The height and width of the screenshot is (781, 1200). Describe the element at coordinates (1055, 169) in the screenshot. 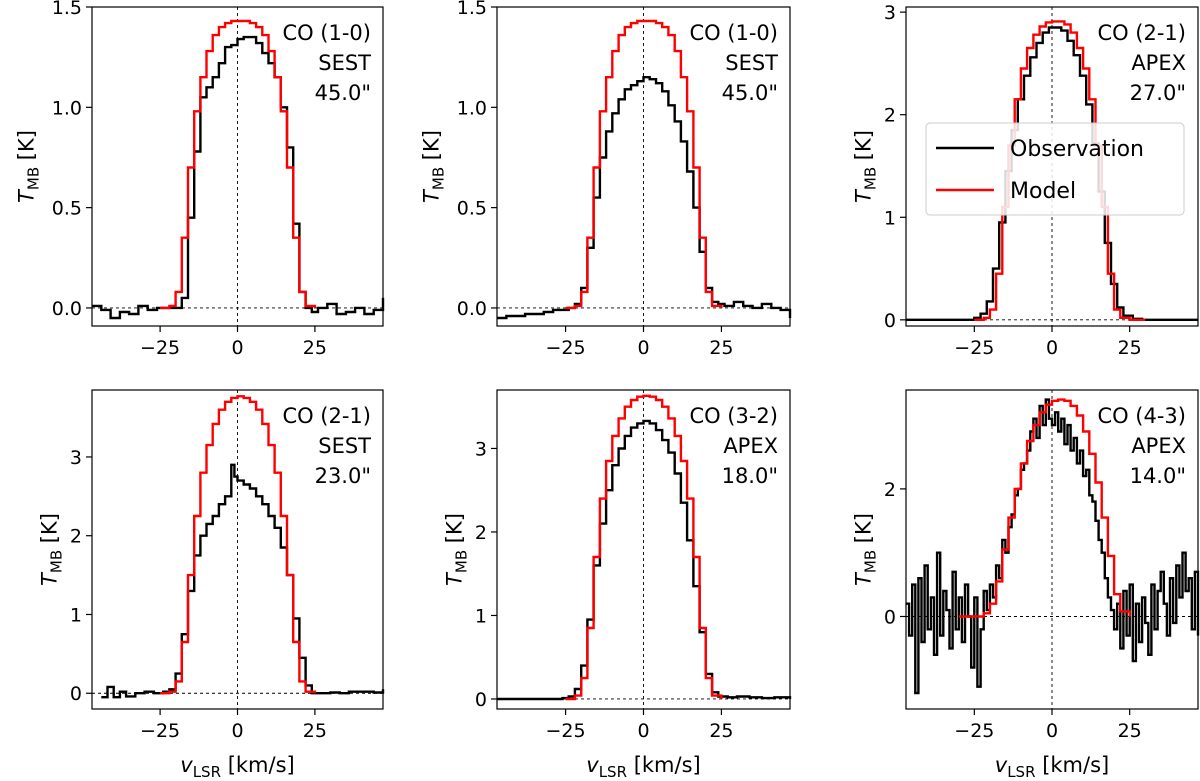

I see `legend-box` at that location.